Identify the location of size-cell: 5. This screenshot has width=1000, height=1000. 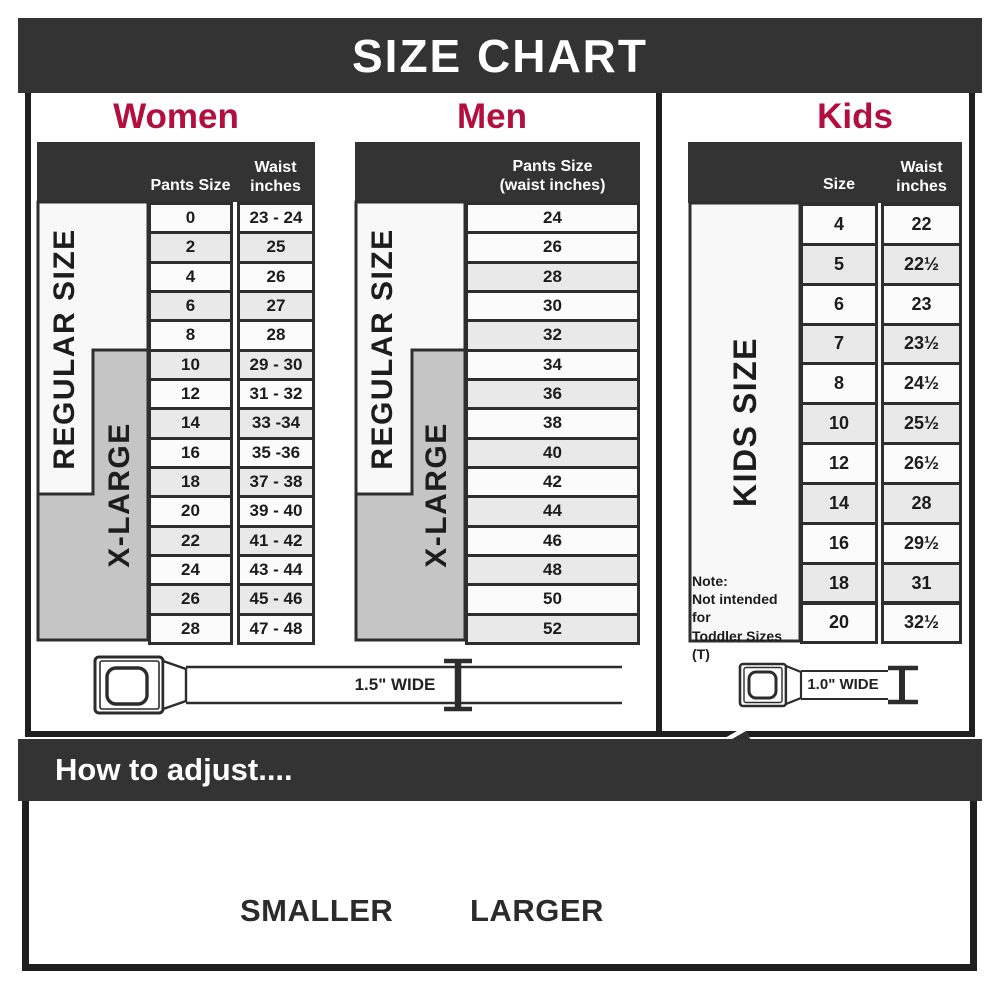
(839, 264).